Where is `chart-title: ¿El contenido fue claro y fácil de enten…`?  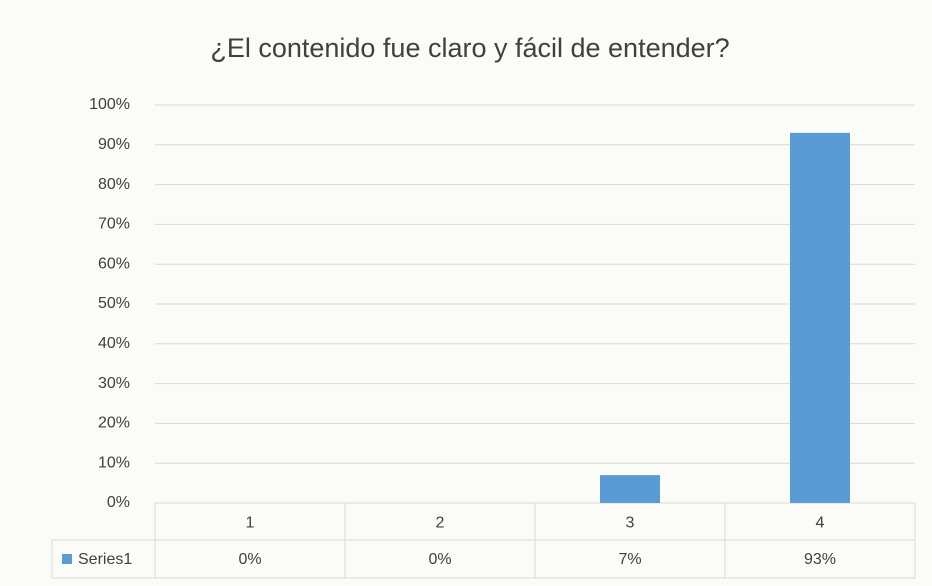
chart-title: ¿El contenido fue claro y fácil de enten… is located at coordinates (469, 48).